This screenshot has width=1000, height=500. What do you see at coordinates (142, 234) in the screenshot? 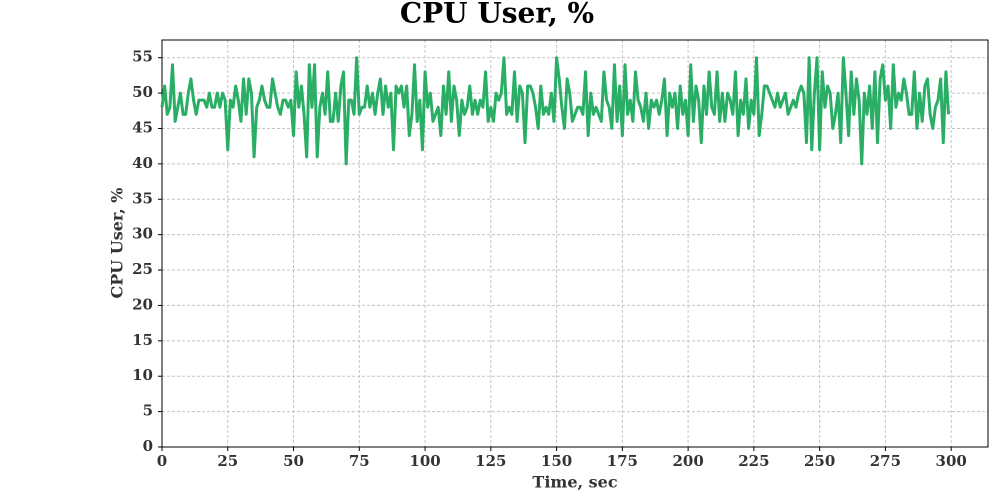
I see `y-tick-label: 30` at bounding box center [142, 234].